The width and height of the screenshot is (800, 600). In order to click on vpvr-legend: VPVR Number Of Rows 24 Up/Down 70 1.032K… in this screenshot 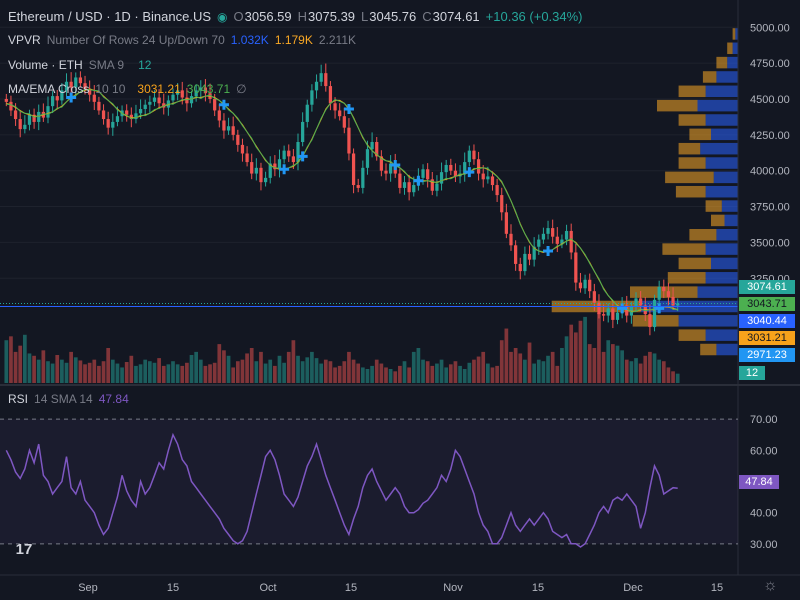, I will do `click(182, 40)`.